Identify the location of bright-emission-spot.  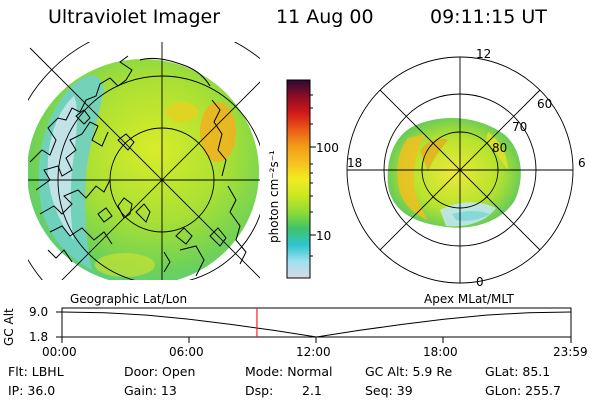
(218, 132).